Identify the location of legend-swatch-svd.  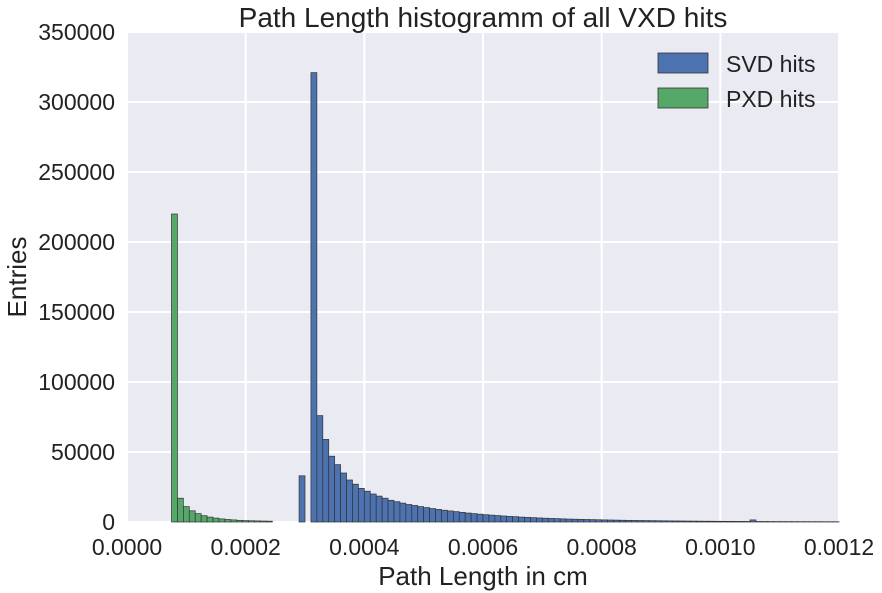
(683, 63).